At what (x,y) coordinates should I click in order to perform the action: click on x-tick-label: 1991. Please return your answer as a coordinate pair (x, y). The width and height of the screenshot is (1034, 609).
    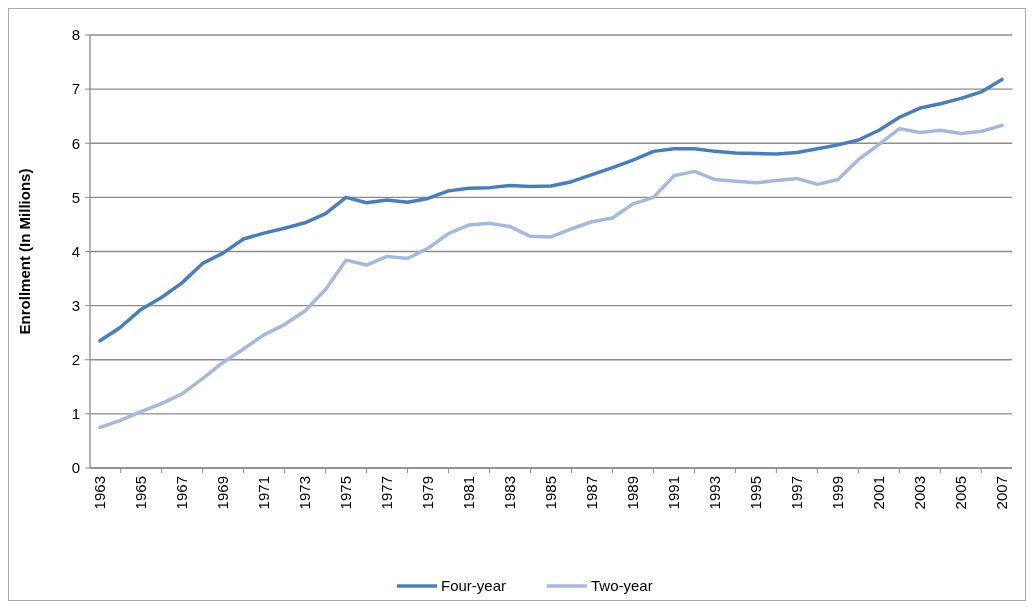
    Looking at the image, I should click on (674, 493).